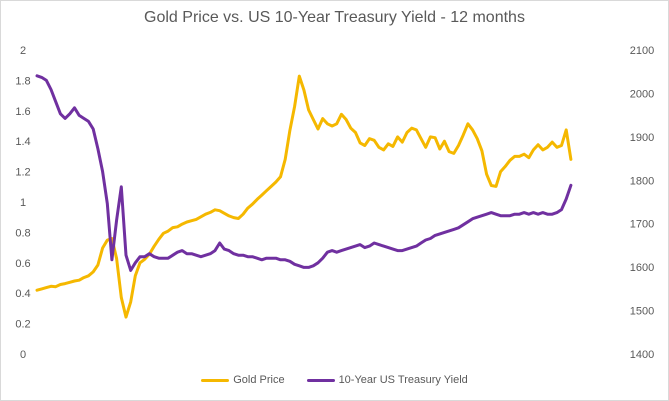  I want to click on right-axis-tick-label: 1400, so click(642, 355).